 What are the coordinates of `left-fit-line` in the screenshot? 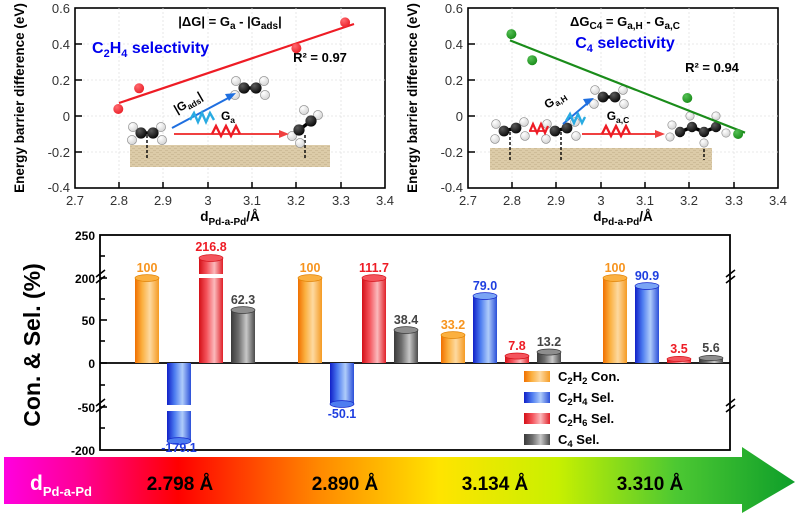 It's located at (236, 63).